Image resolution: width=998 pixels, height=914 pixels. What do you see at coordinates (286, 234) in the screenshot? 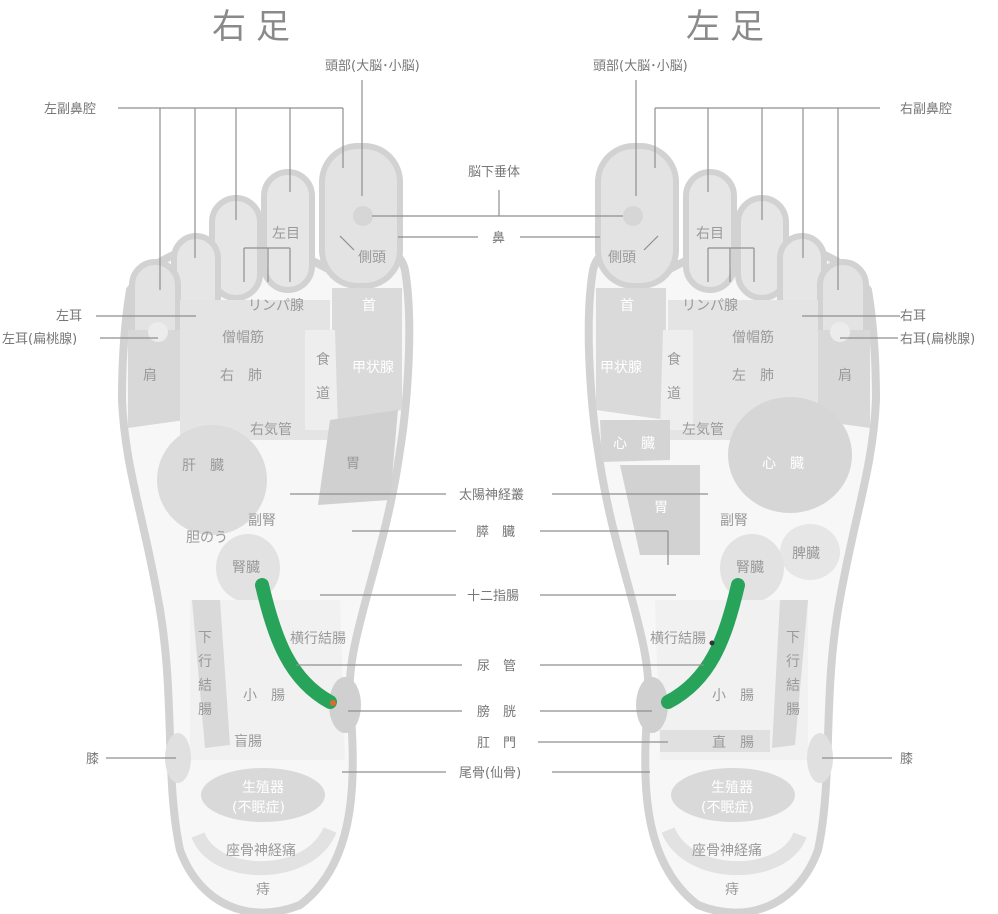
I see `rf-left-eye: 左目` at bounding box center [286, 234].